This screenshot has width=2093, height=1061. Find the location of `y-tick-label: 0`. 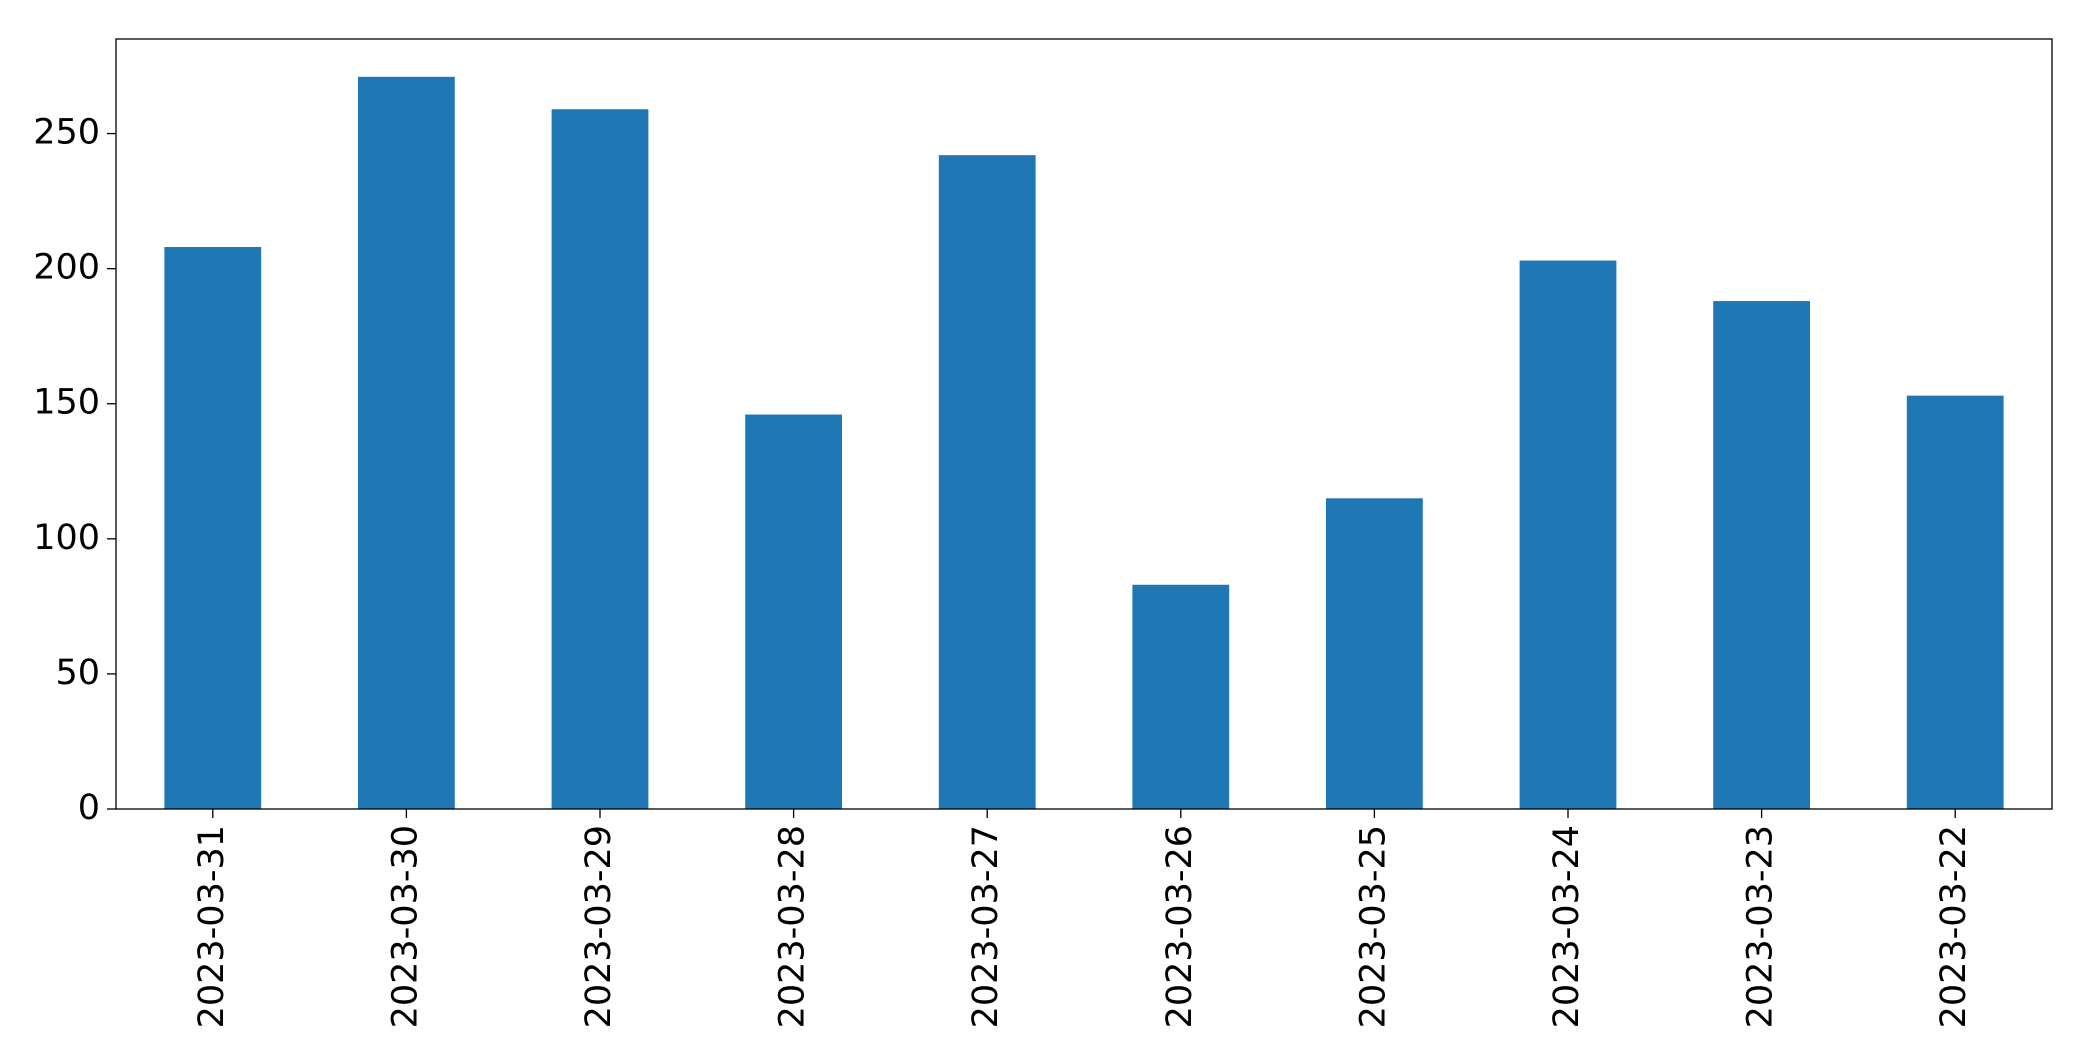

y-tick-label: 0 is located at coordinates (89, 808).